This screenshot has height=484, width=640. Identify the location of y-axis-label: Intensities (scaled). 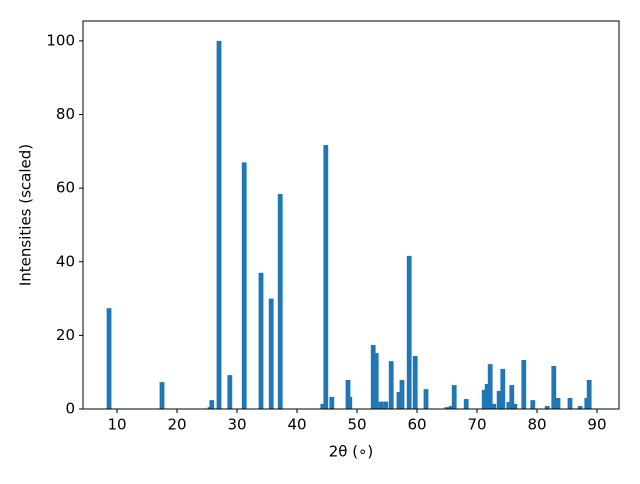
(26, 215).